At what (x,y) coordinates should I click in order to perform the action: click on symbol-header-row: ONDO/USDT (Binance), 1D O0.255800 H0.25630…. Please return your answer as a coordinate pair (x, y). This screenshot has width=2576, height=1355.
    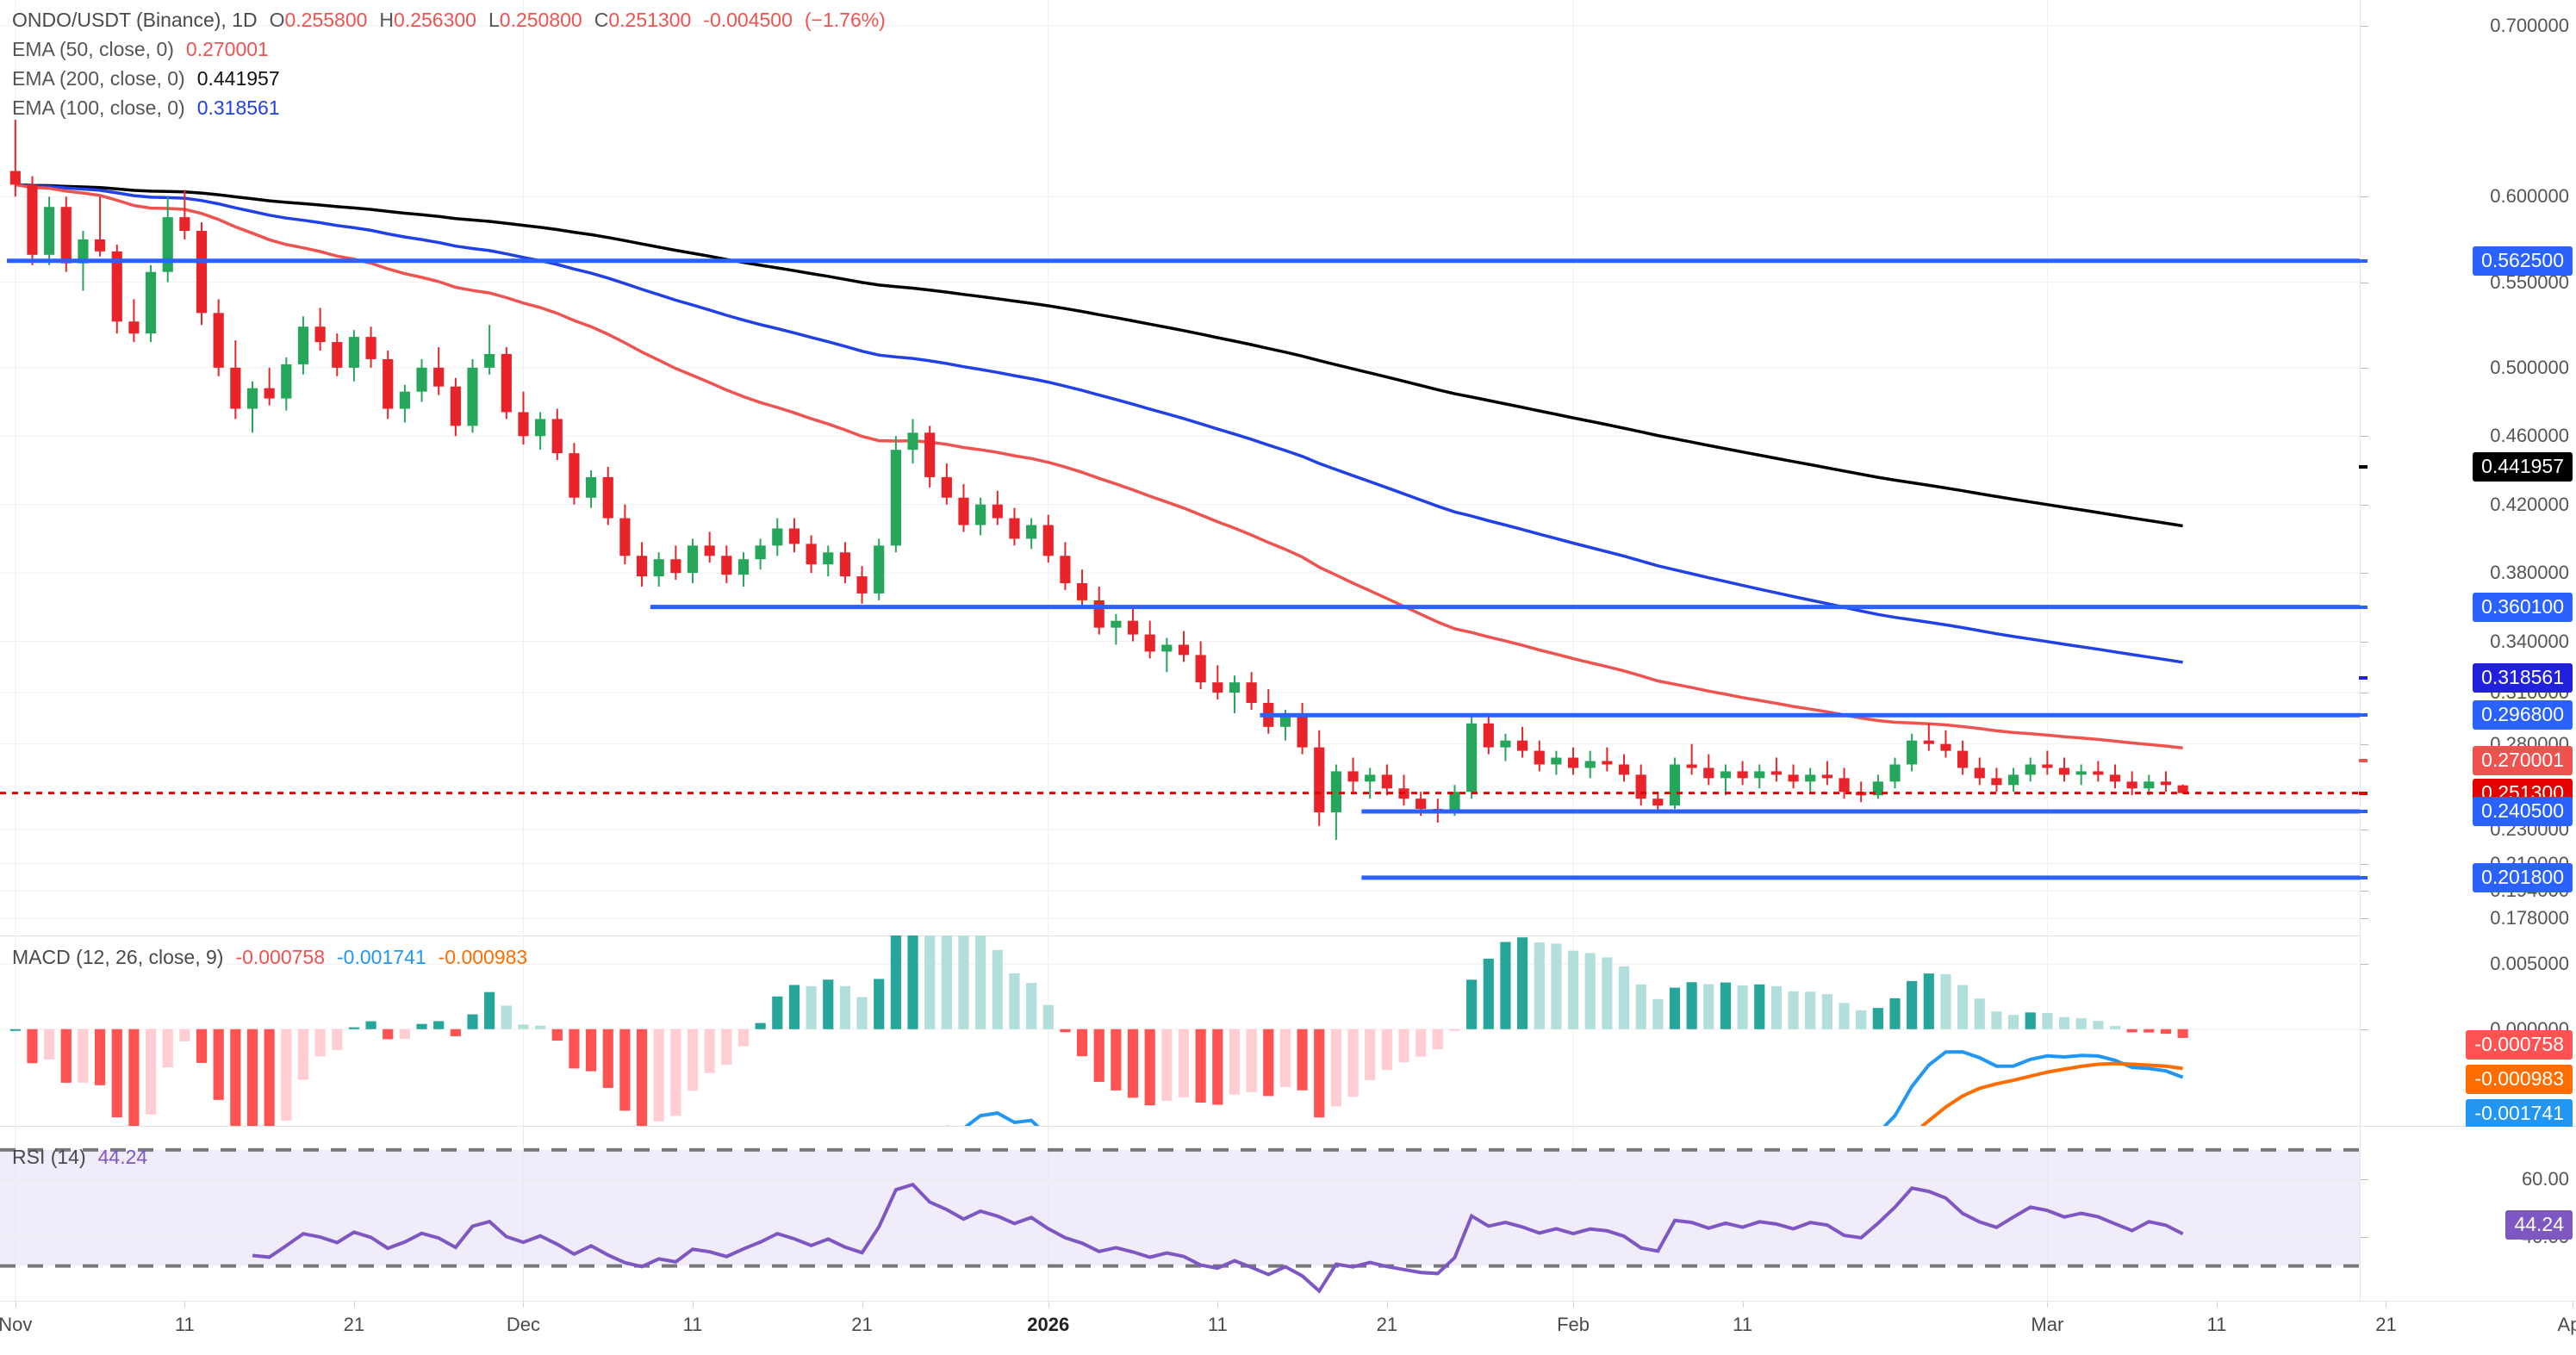
    Looking at the image, I should click on (449, 19).